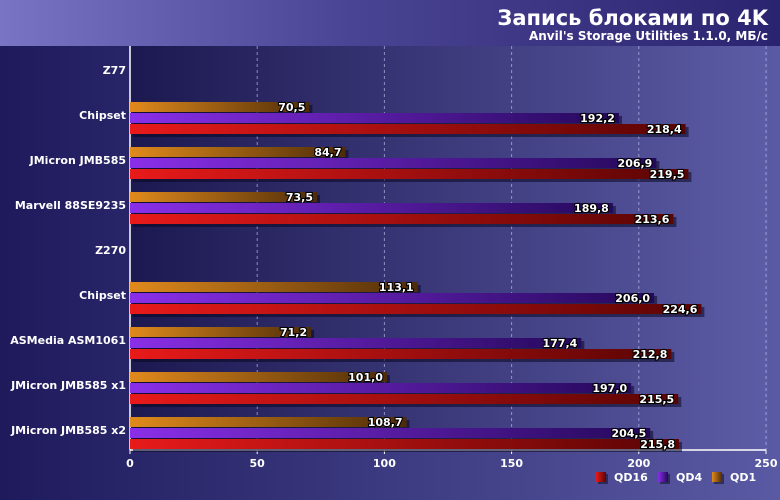 The width and height of the screenshot is (780, 500). What do you see at coordinates (293, 332) in the screenshot?
I see `value-label: 71,2` at bounding box center [293, 332].